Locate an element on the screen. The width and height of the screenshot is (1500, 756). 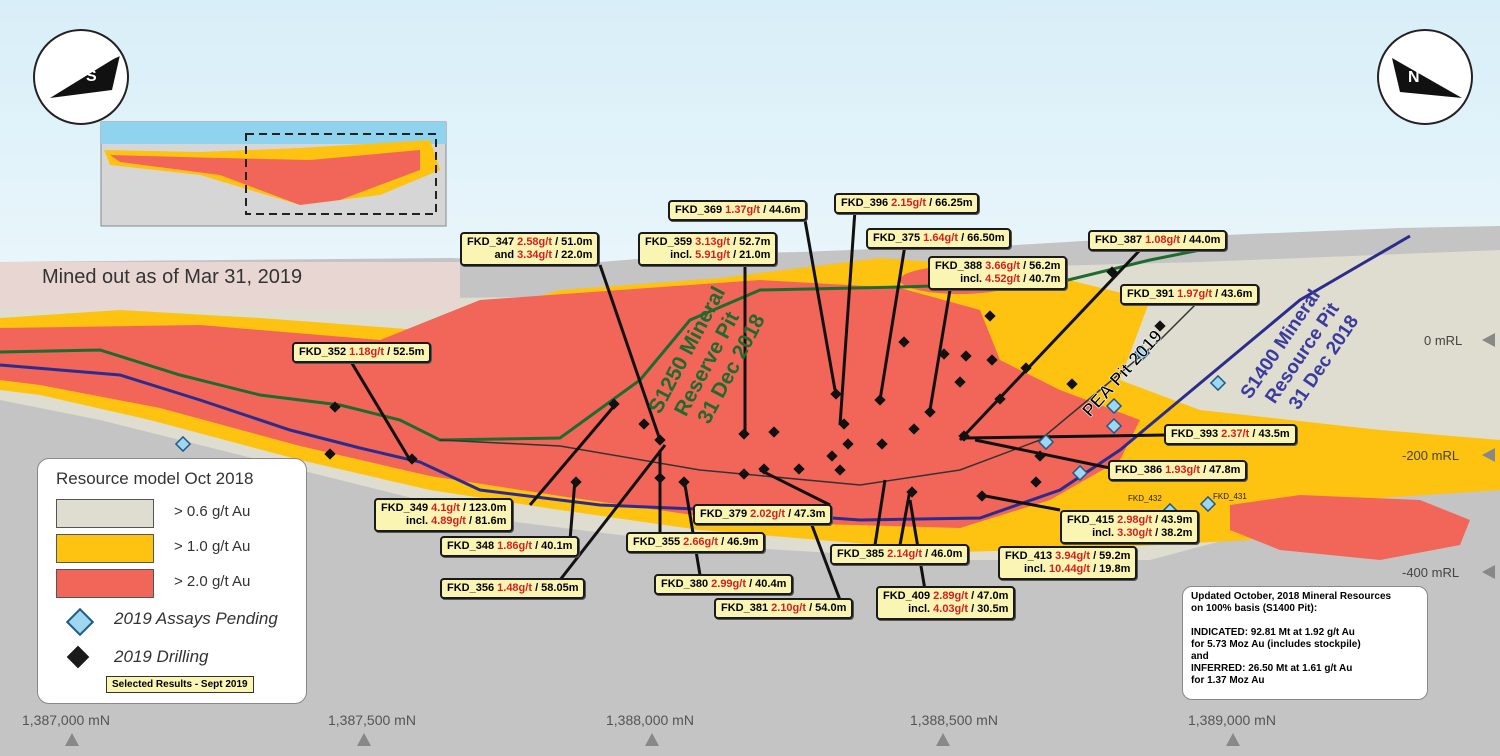
callout-length2: / 22.0m is located at coordinates (574, 255).